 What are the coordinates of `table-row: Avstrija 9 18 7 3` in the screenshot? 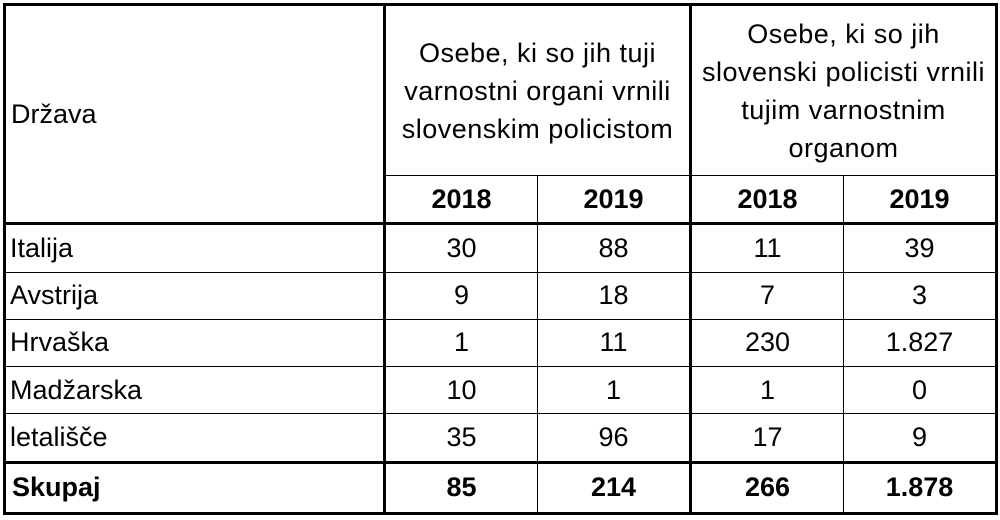 It's located at (501, 295).